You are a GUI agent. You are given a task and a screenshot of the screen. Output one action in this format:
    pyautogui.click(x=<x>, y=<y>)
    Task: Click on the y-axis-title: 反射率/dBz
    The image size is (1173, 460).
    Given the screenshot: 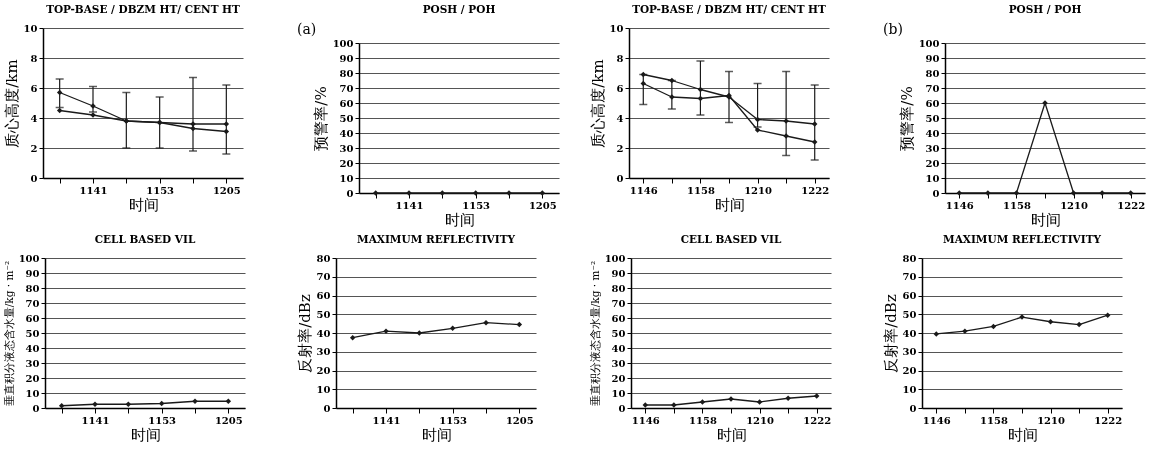 What is the action you would take?
    pyautogui.click(x=304, y=333)
    